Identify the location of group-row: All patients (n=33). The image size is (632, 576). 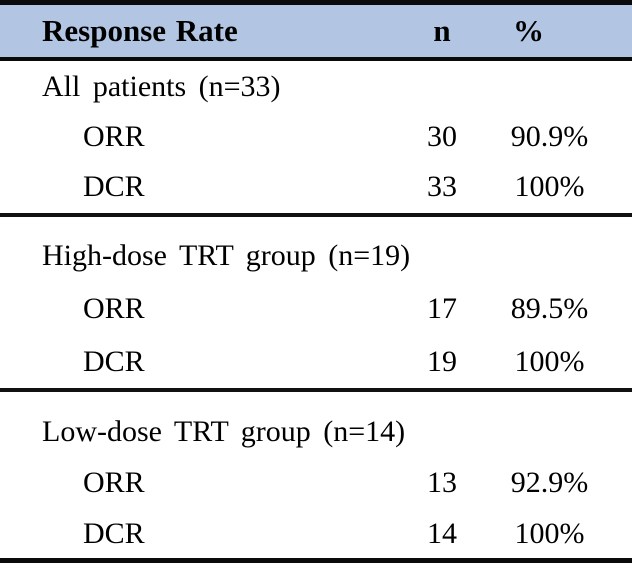
(316, 87).